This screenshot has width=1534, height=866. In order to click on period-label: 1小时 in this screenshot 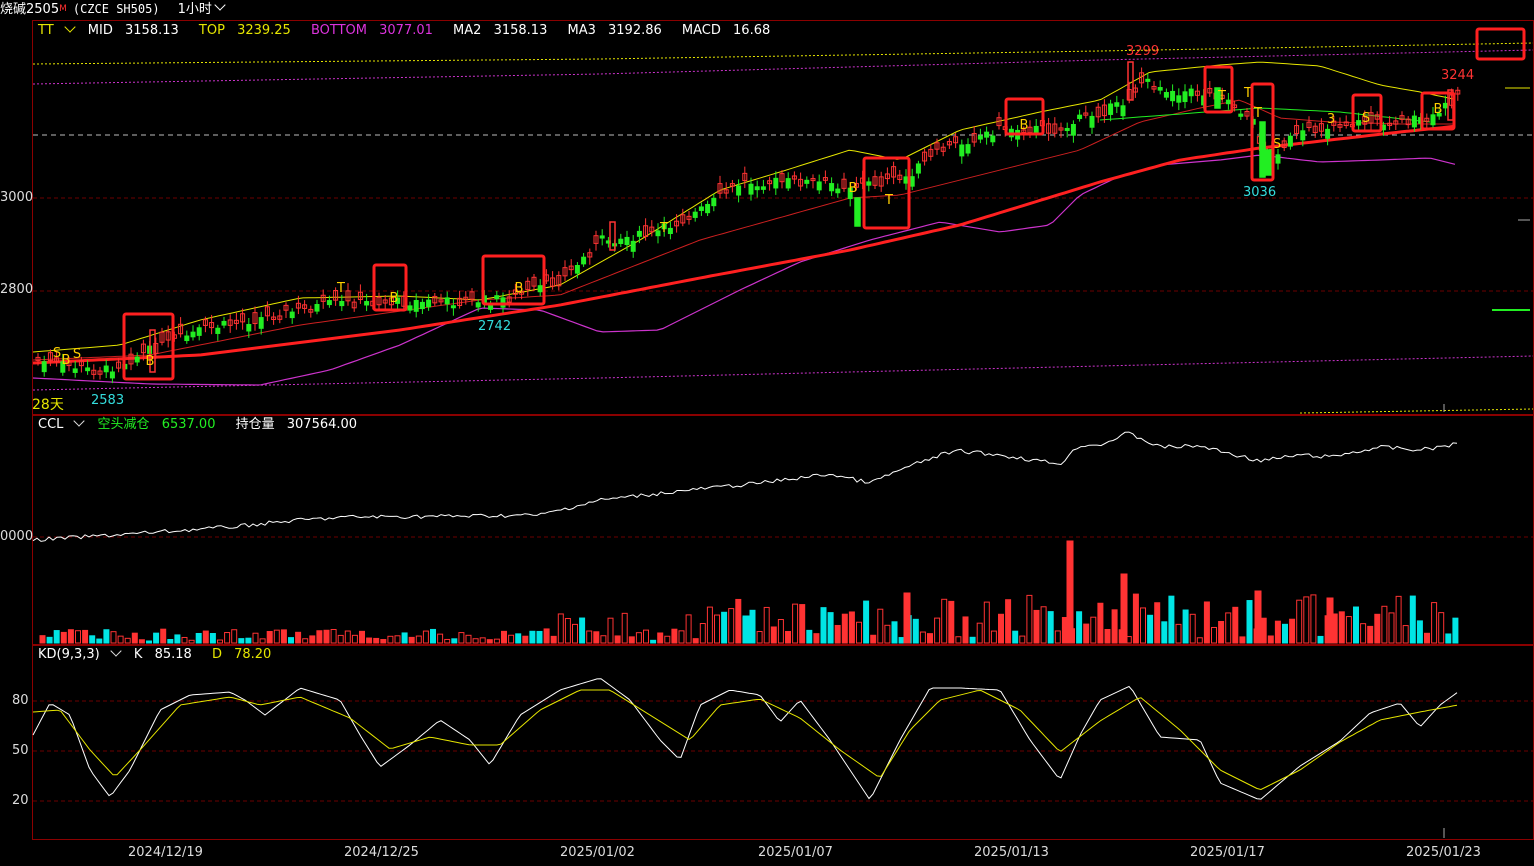, I will do `click(194, 9)`.